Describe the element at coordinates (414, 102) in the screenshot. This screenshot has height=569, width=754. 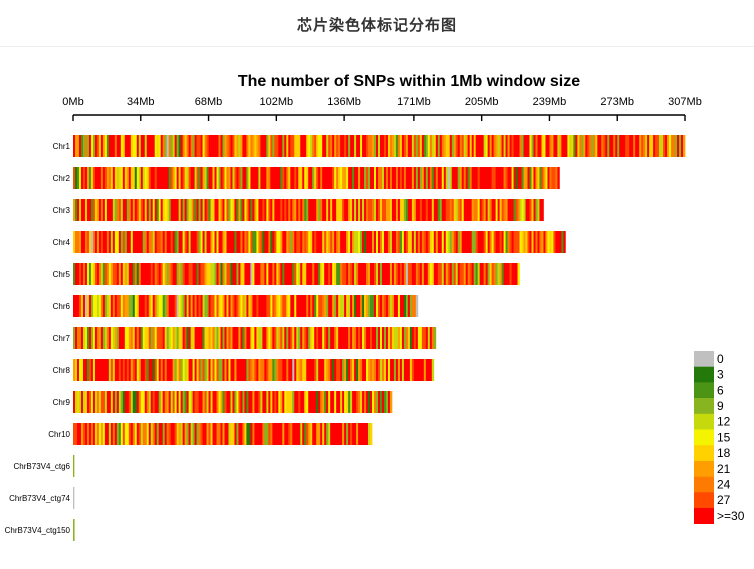
I see `x-tick-label: 171Mb` at that location.